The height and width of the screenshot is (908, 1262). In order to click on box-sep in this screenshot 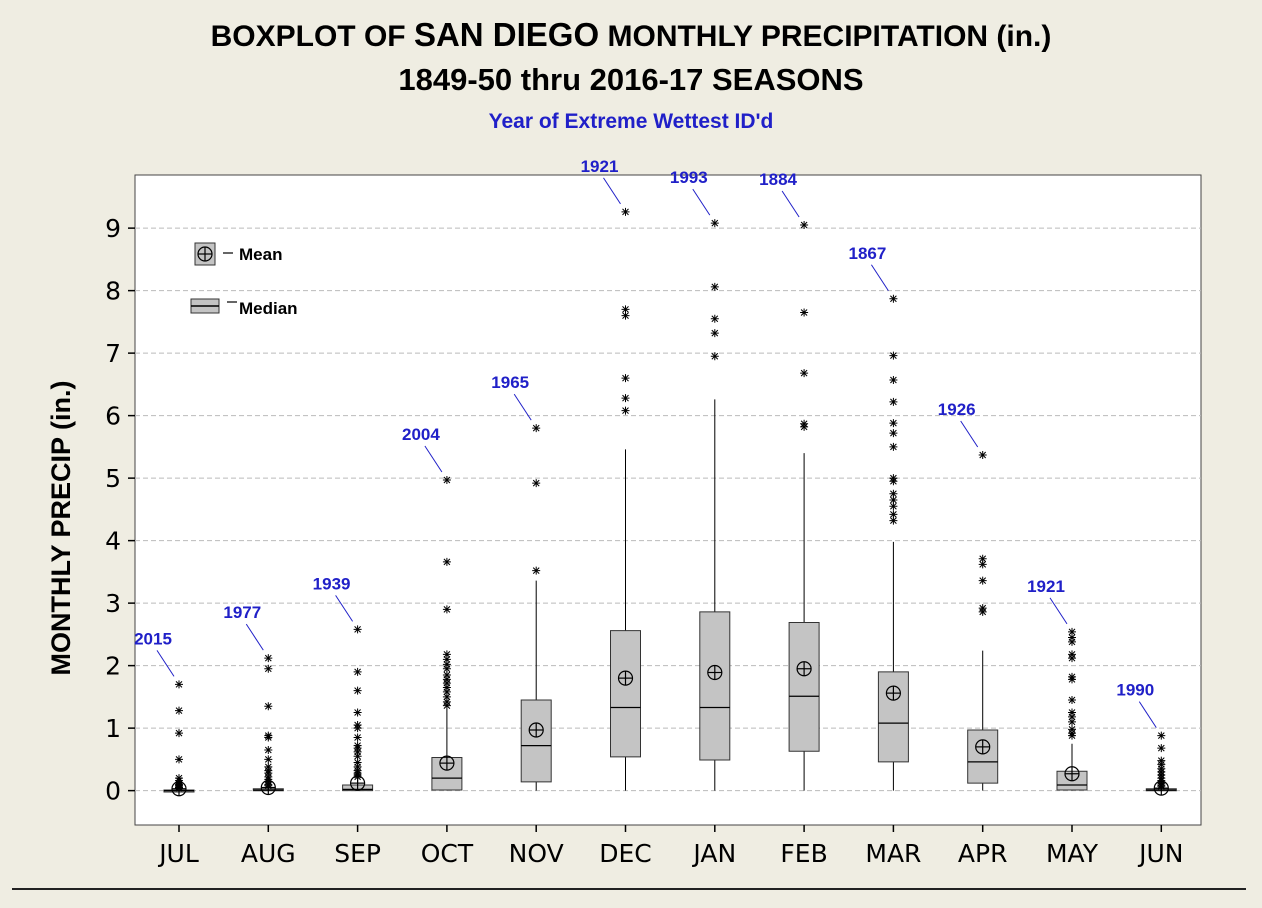, I will do `click(358, 708)`.